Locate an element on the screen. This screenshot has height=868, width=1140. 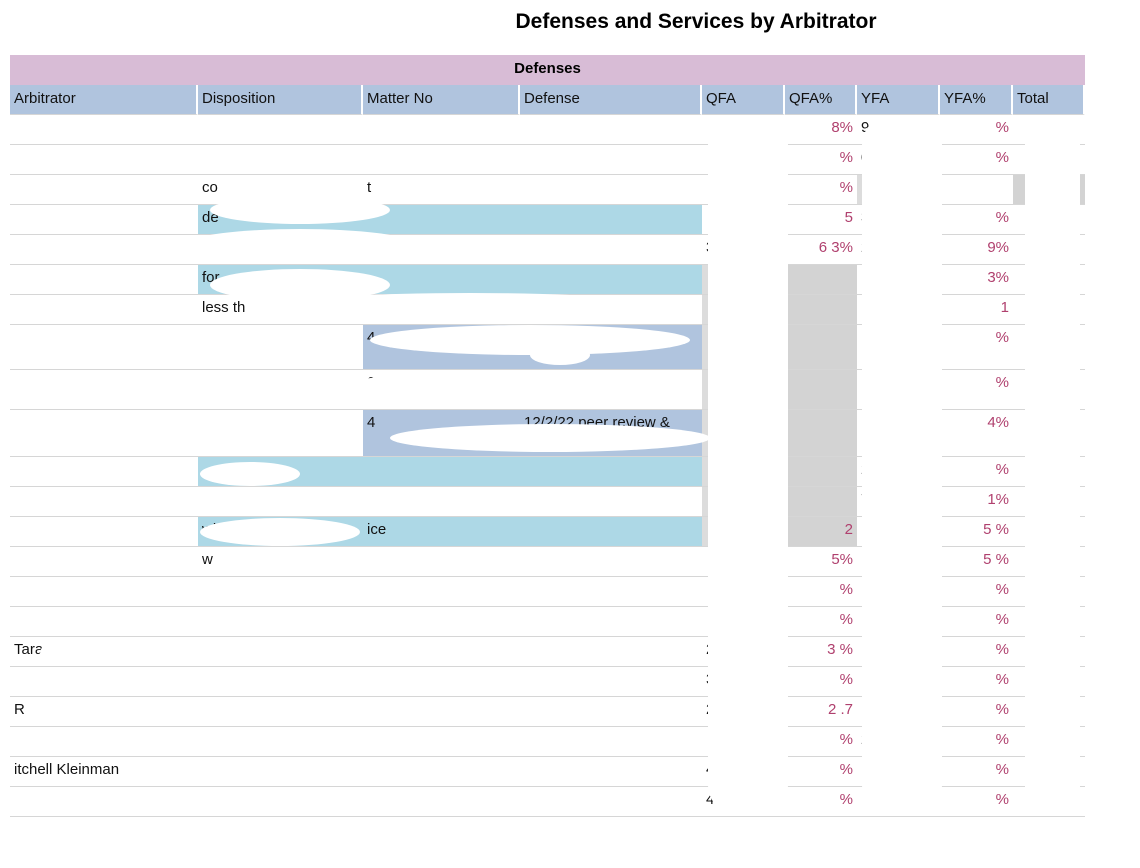
table-cell: 5 % is located at coordinates (976, 562).